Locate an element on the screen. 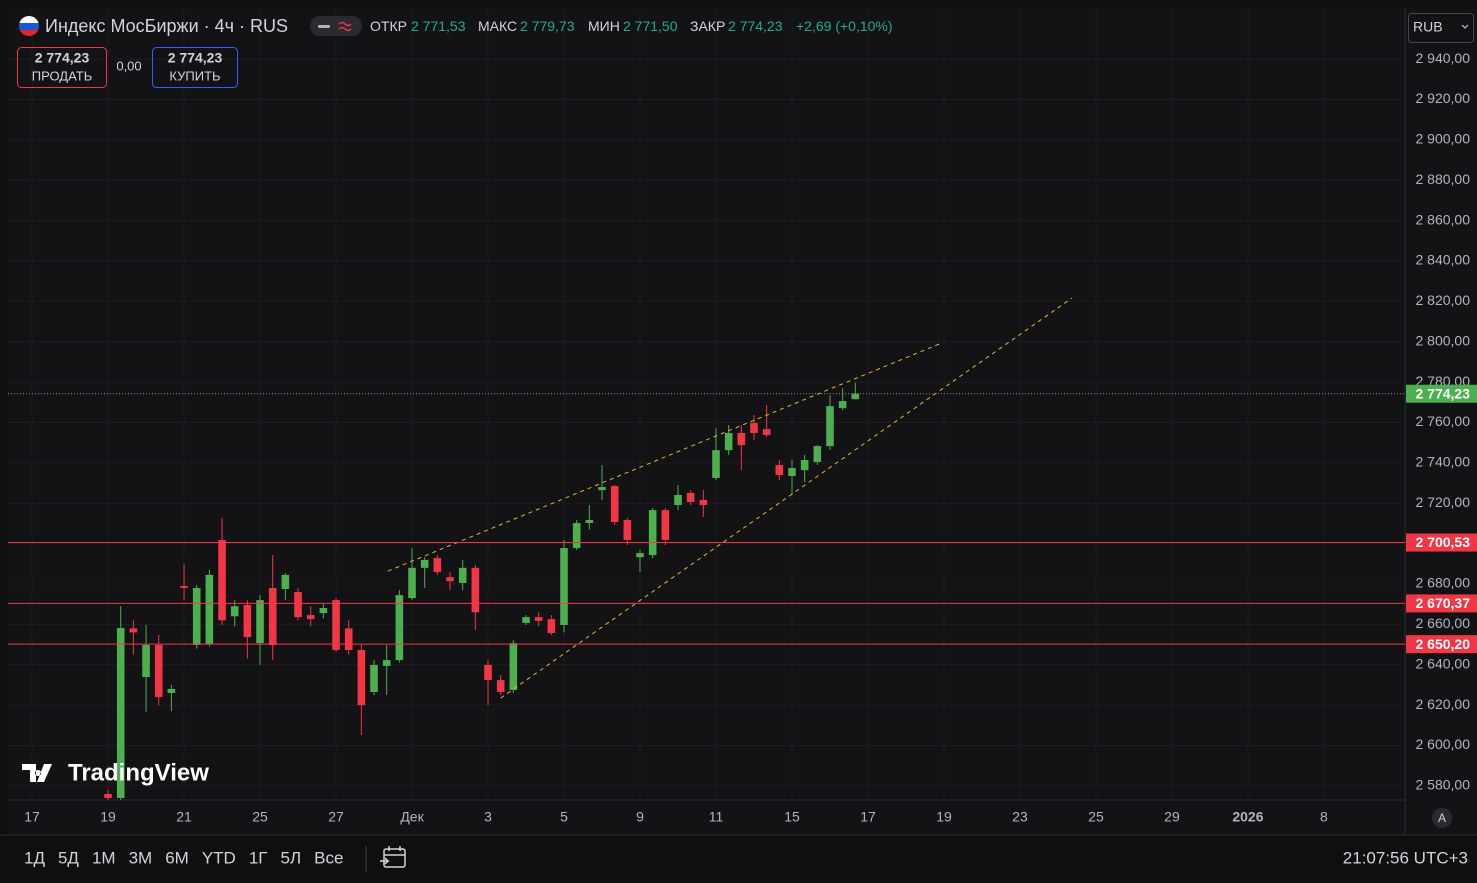  y-tick-label: 2 740,00 is located at coordinates (1443, 462).